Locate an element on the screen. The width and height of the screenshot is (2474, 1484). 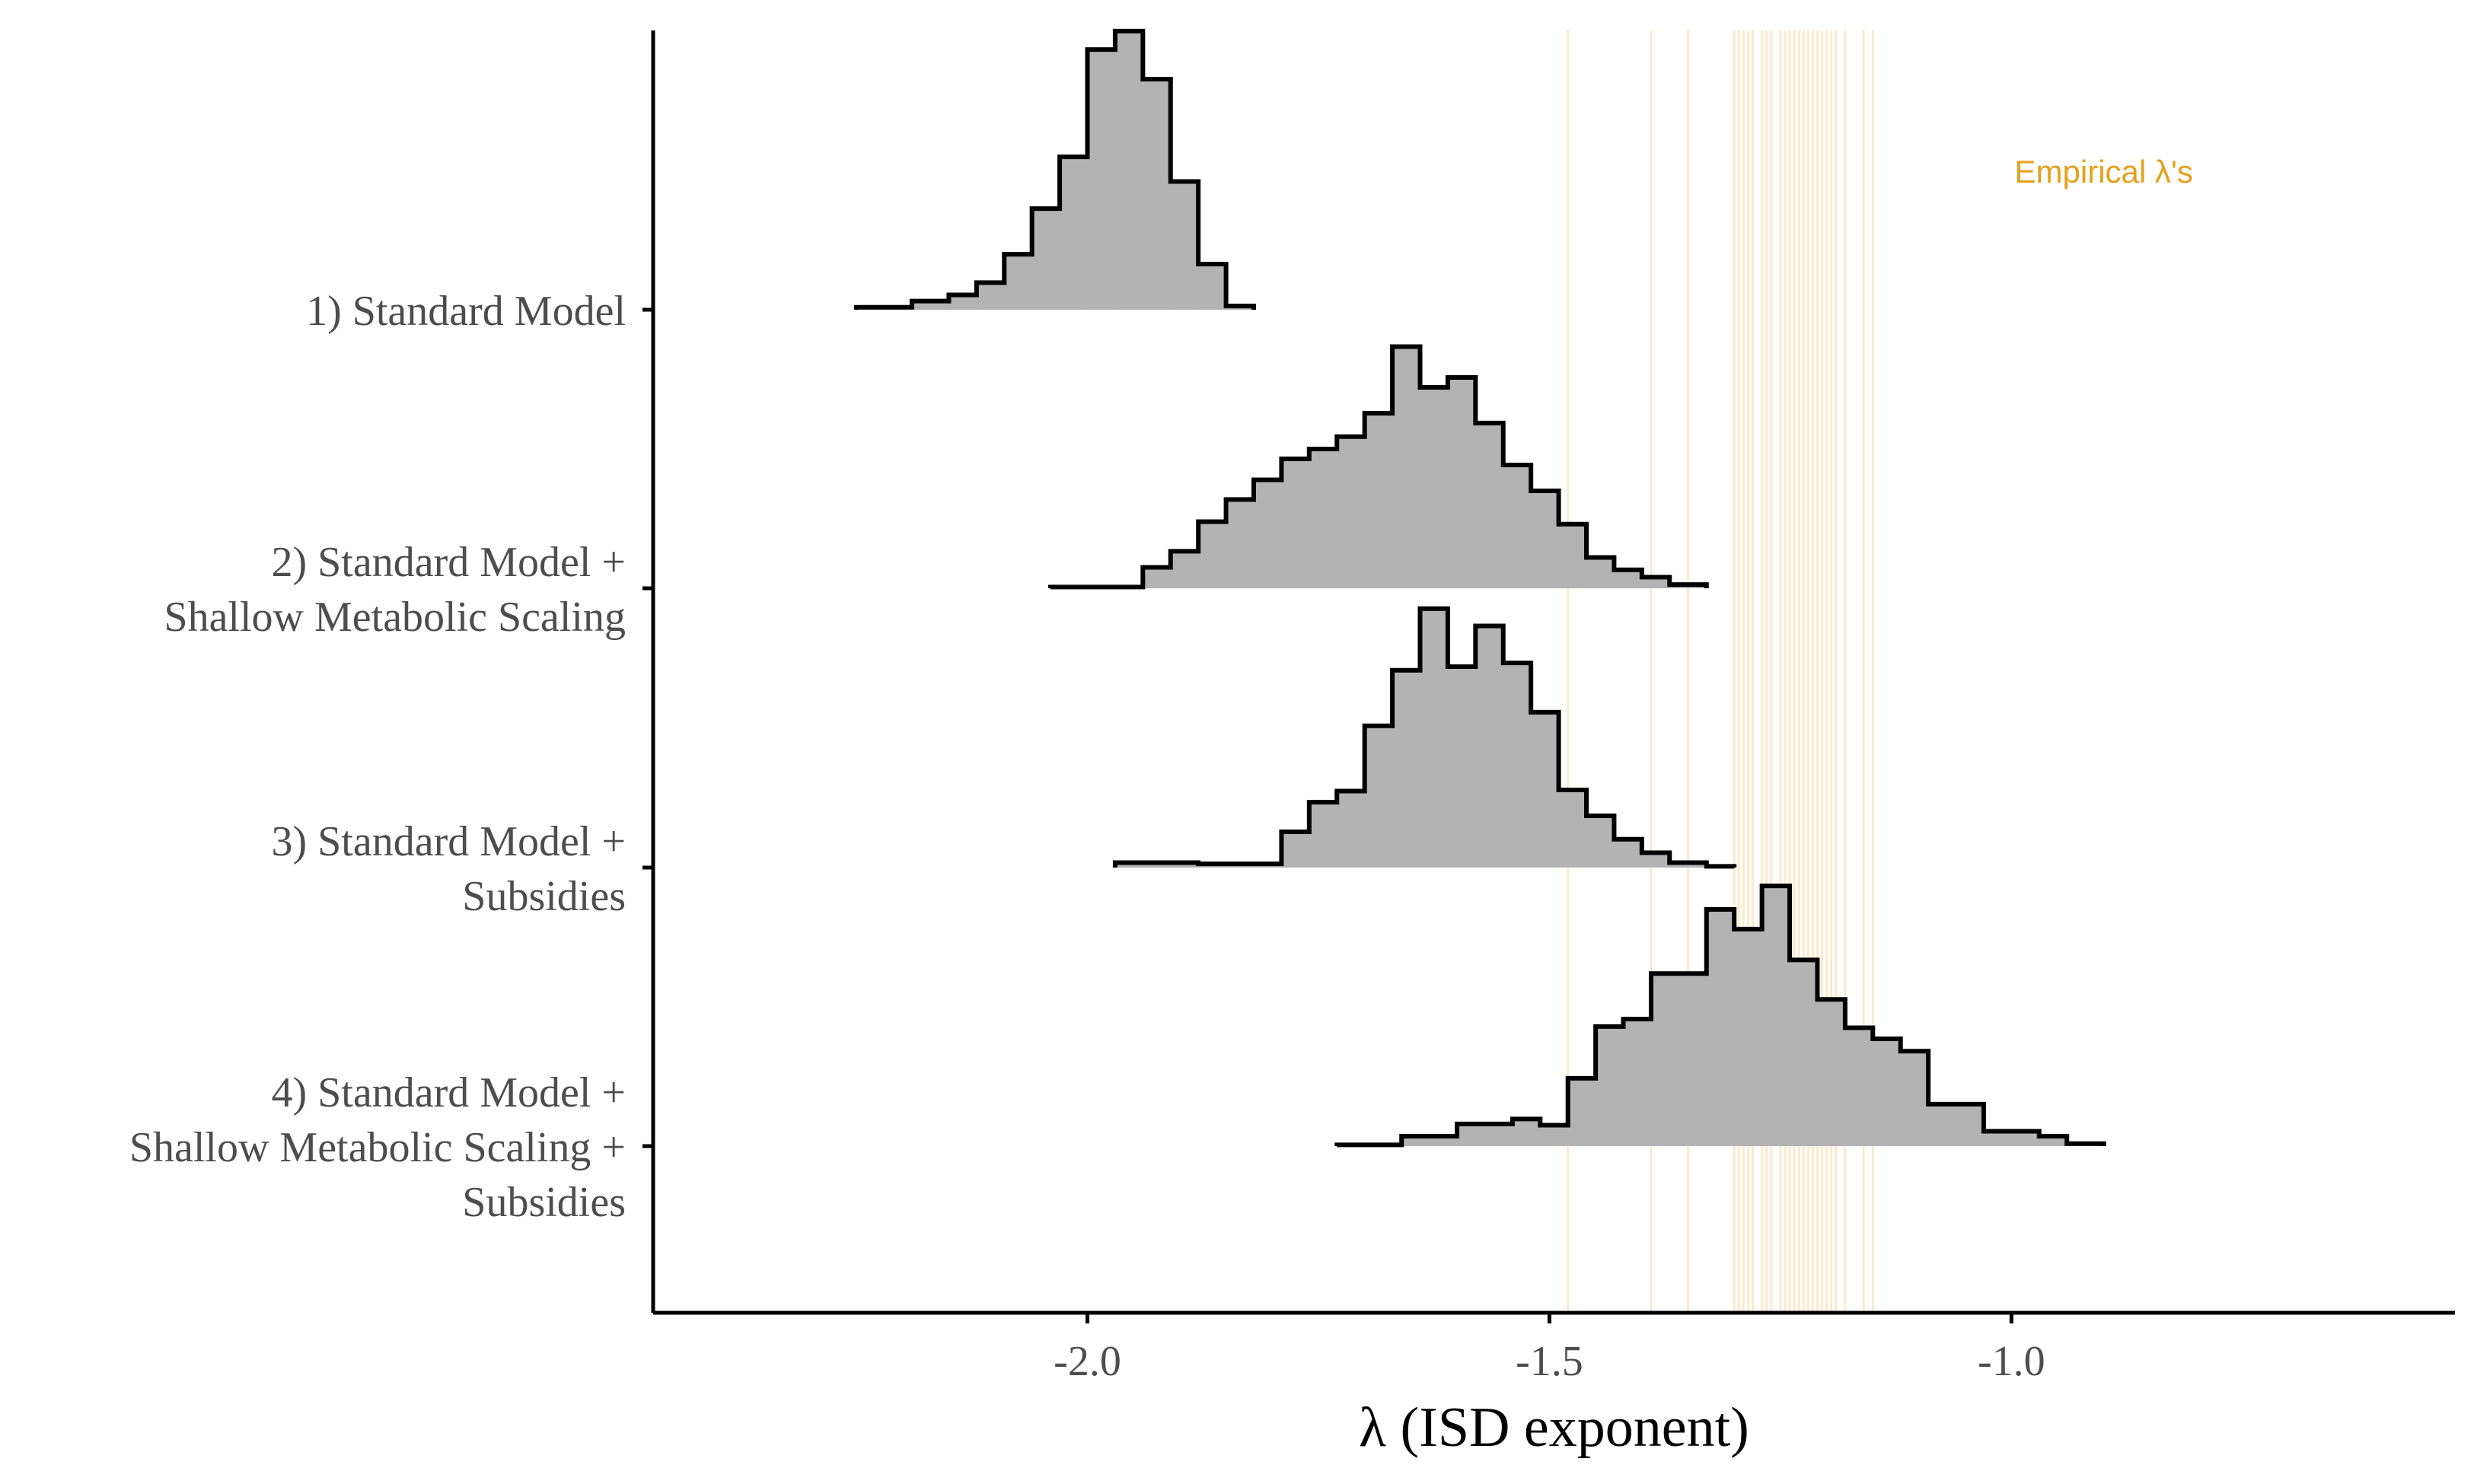
y-category-label: Shallow Metabolic Scaling + is located at coordinates (377, 1147).